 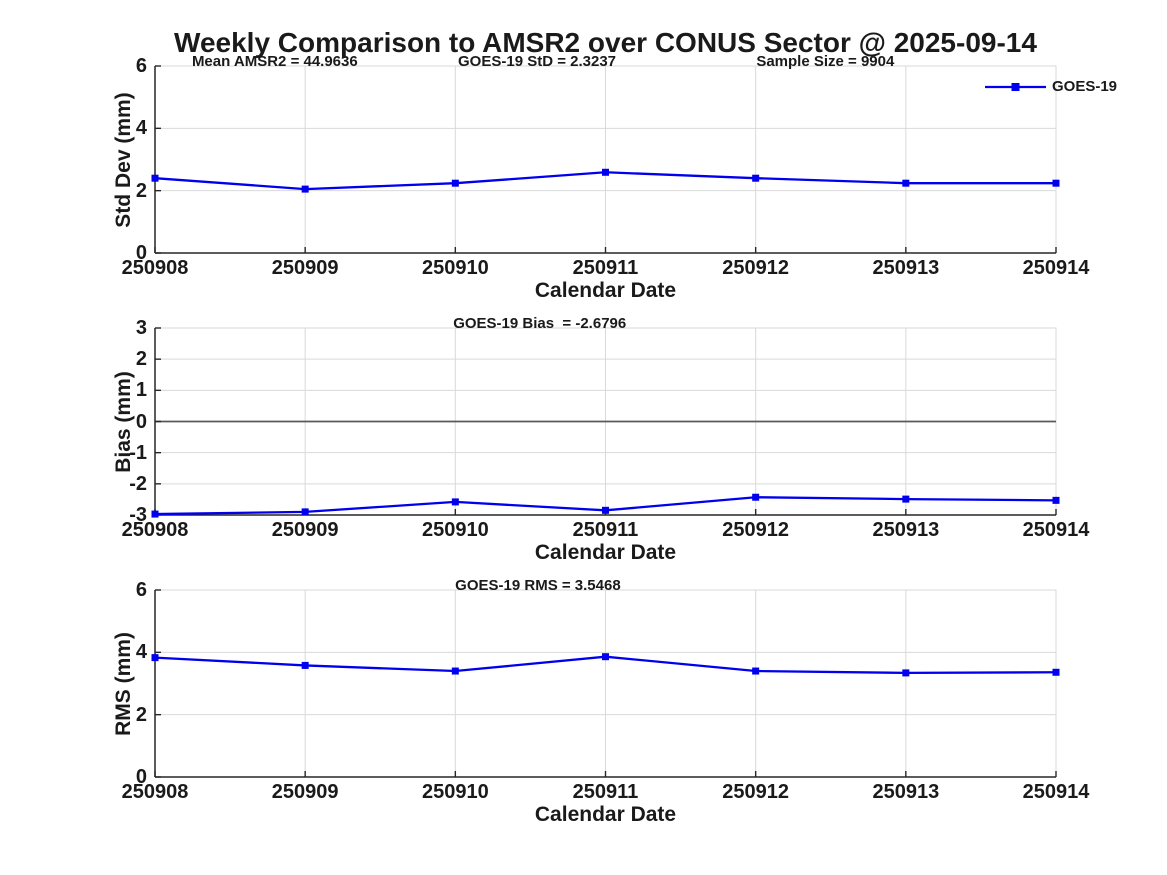 What do you see at coordinates (605, 552) in the screenshot?
I see `x-axis-label-bias: Calendar Date` at bounding box center [605, 552].